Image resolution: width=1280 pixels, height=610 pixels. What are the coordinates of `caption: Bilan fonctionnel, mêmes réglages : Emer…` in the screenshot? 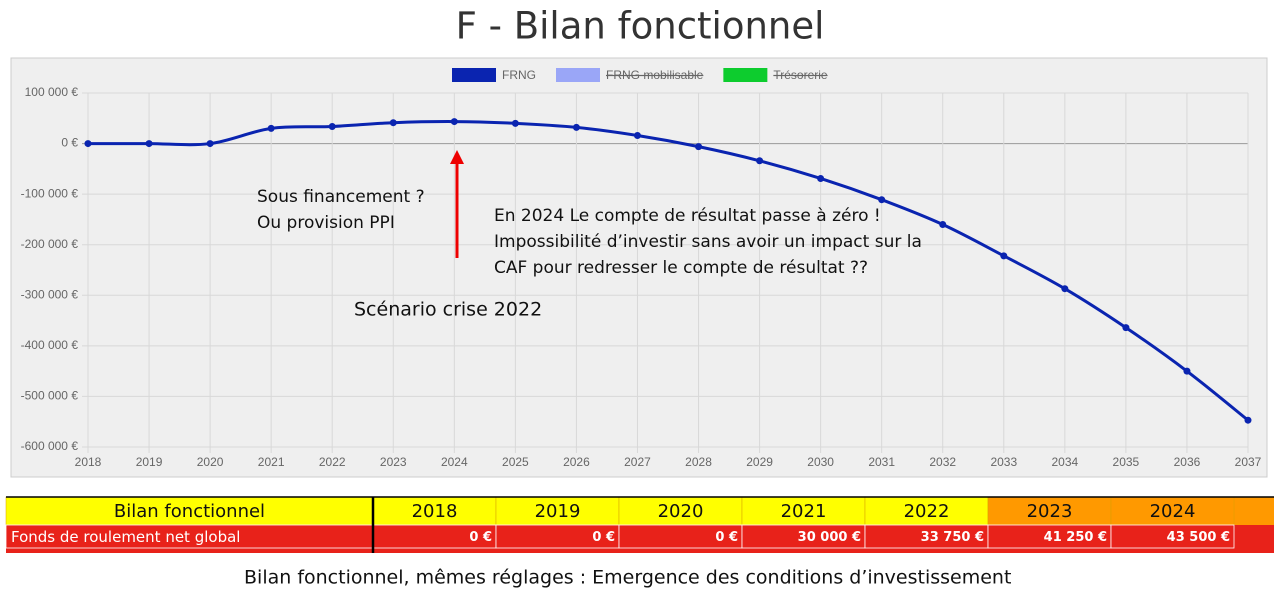 It's located at (627, 578).